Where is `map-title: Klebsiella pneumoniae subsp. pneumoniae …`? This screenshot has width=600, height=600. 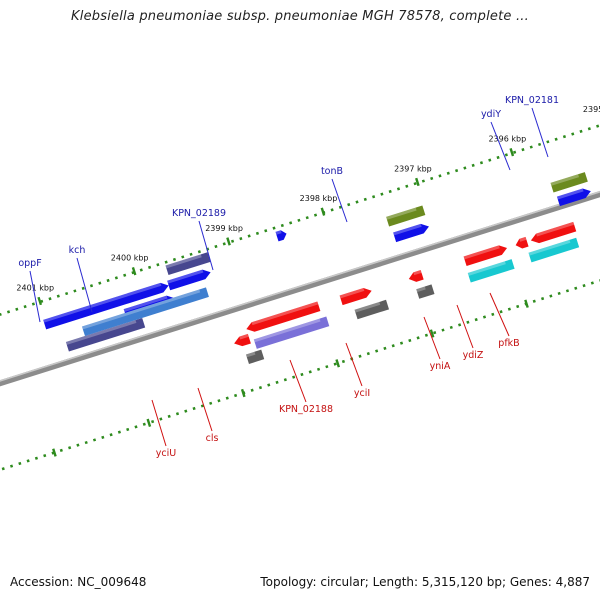 map-title: Klebsiella pneumoniae subsp. pneumoniae … is located at coordinates (300, 16).